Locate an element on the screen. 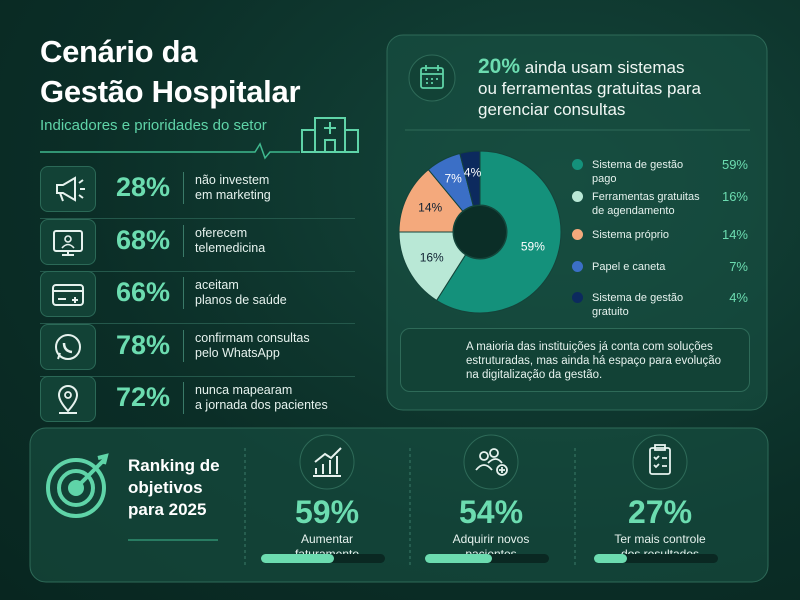 The width and height of the screenshot is (800, 600). slice-label: 4% is located at coordinates (473, 173).